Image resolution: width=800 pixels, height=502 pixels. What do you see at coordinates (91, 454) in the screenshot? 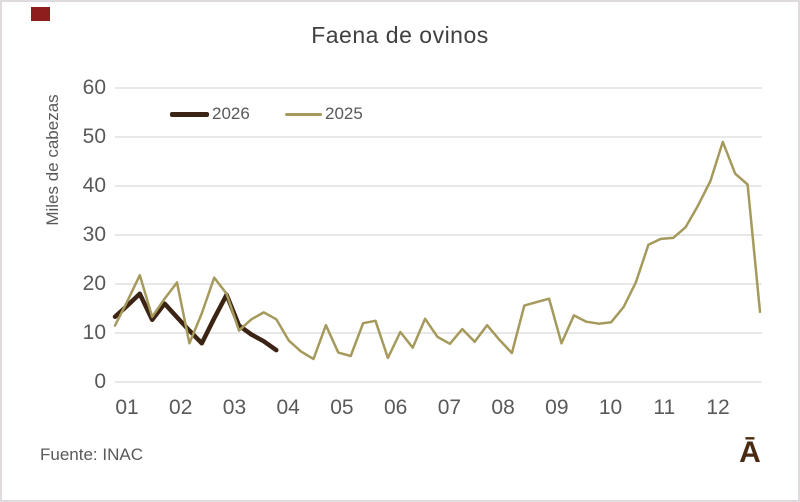
I see `source-note: Fuente: INAC` at bounding box center [91, 454].